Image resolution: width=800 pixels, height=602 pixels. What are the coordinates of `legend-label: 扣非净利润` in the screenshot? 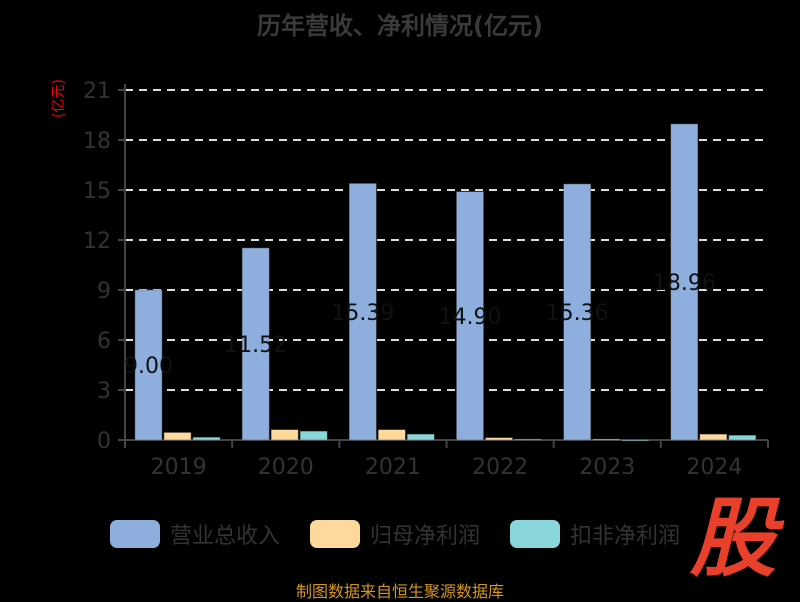 It's located at (625, 536).